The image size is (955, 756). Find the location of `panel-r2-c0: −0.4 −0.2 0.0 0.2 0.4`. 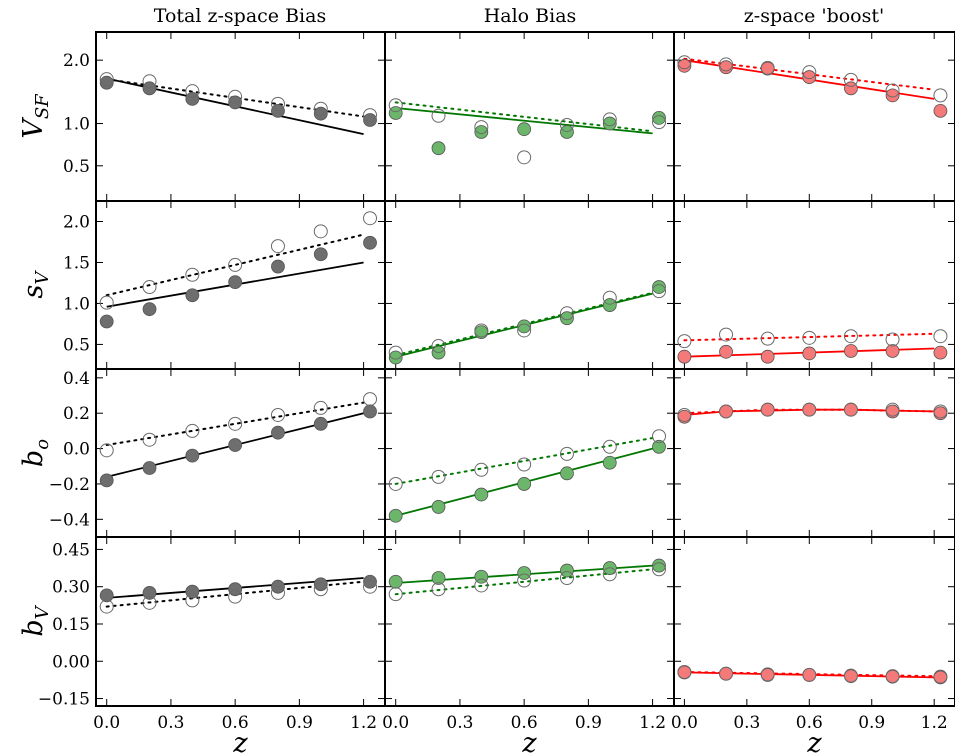

panel-r2-c0: −0.4 −0.2 0.0 0.2 0.4 is located at coordinates (217, 453).